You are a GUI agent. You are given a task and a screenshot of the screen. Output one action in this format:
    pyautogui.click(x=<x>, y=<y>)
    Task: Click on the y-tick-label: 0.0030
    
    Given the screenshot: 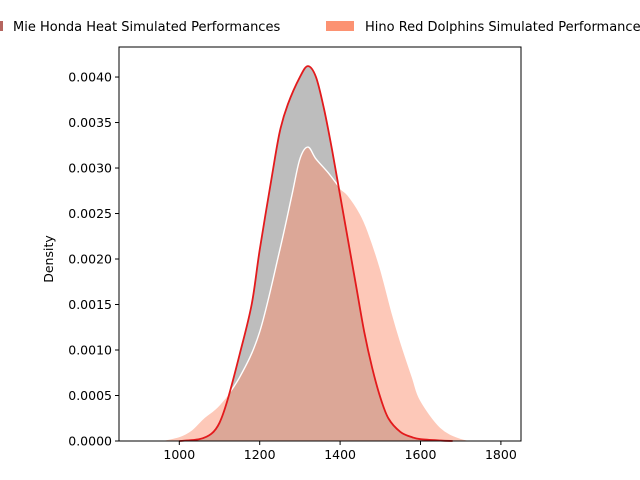 What is the action you would take?
    pyautogui.click(x=90, y=168)
    